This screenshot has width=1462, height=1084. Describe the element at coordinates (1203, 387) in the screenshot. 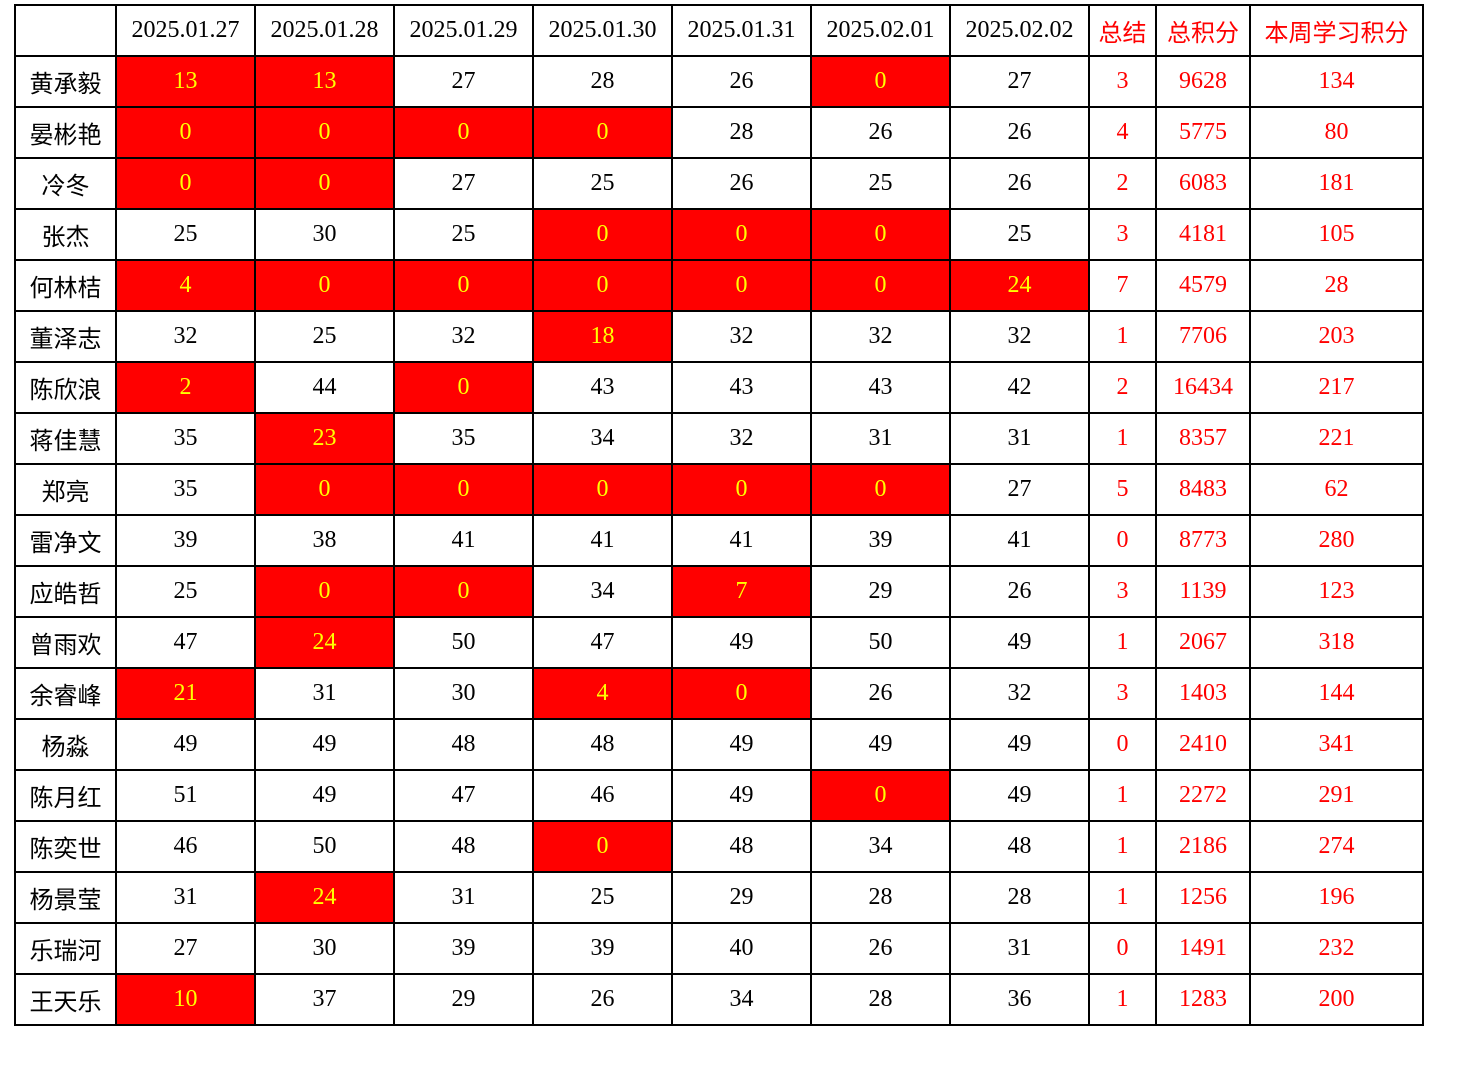

I see `total-points-cell: 16434` at that location.